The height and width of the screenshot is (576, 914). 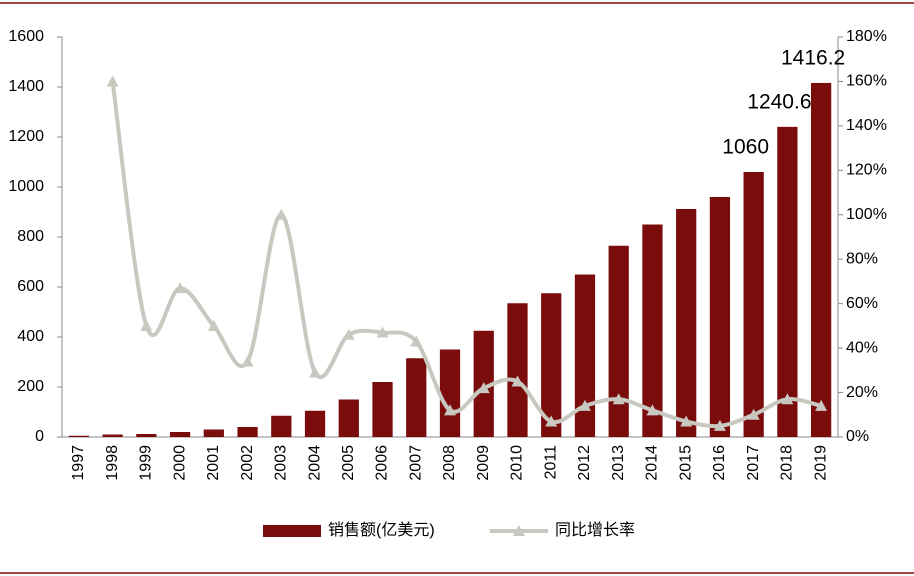 What do you see at coordinates (862, 392) in the screenshot?
I see `y2-tick-label: 20%` at bounding box center [862, 392].